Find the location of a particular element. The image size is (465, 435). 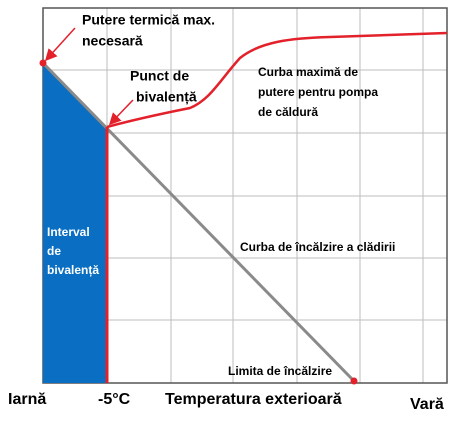

label: Putere termică max. is located at coordinates (148, 20).